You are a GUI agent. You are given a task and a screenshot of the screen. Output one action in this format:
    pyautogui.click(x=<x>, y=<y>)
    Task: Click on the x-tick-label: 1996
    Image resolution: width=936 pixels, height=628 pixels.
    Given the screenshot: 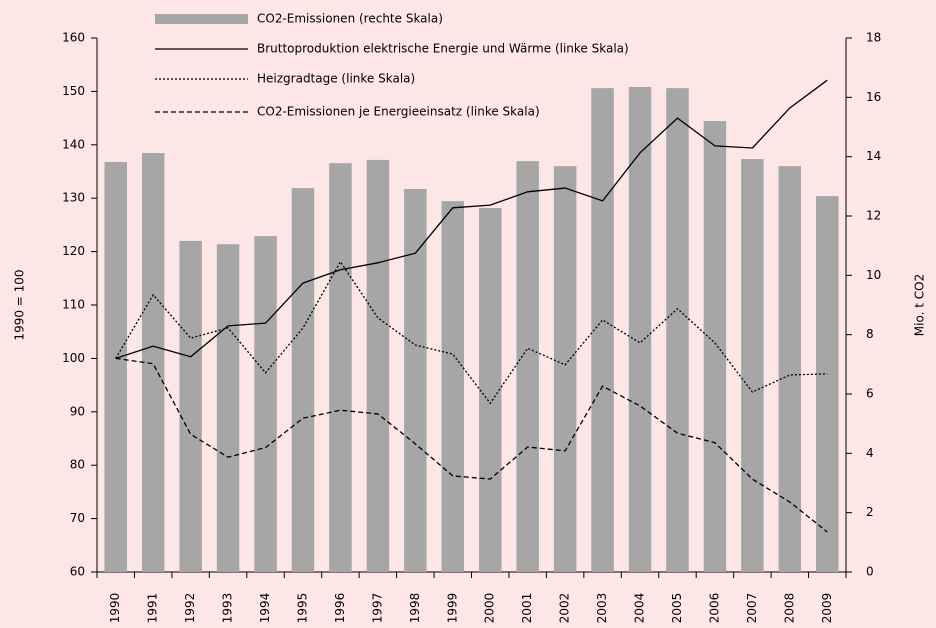 What is the action you would take?
    pyautogui.click(x=340, y=608)
    